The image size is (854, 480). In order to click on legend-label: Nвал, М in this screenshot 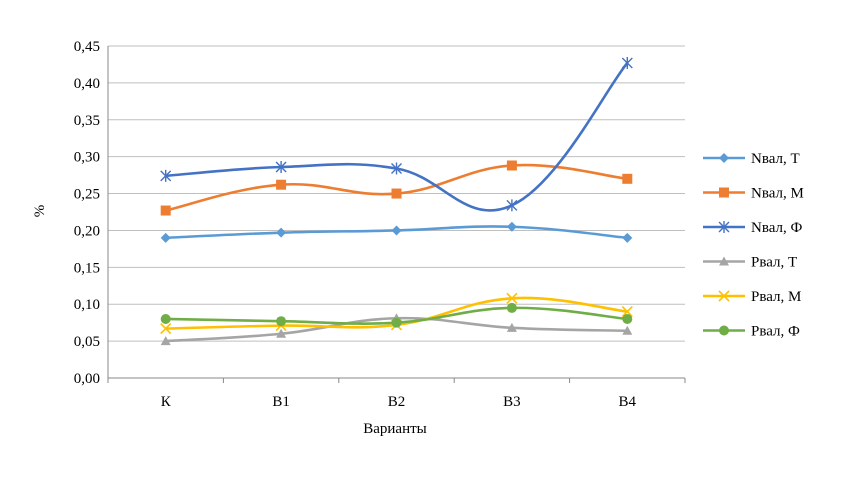, I will do `click(777, 194)`.